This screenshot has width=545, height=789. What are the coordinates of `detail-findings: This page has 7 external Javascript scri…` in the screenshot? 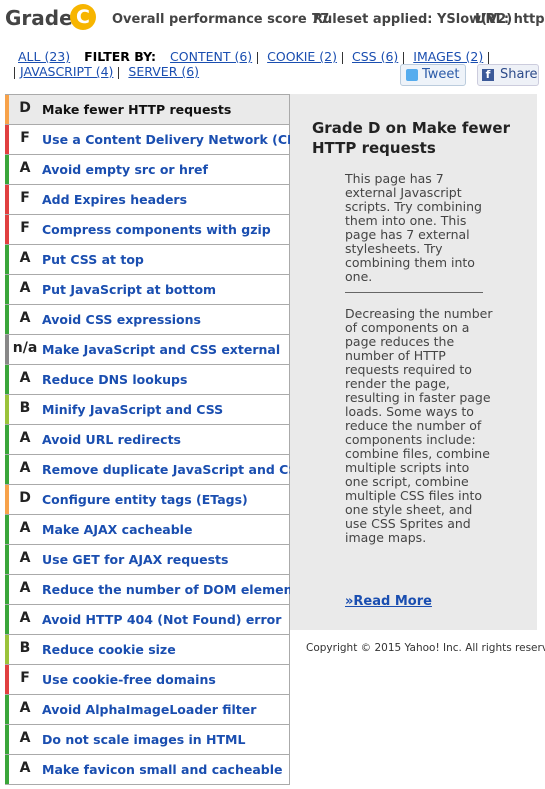 It's located at (413, 227).